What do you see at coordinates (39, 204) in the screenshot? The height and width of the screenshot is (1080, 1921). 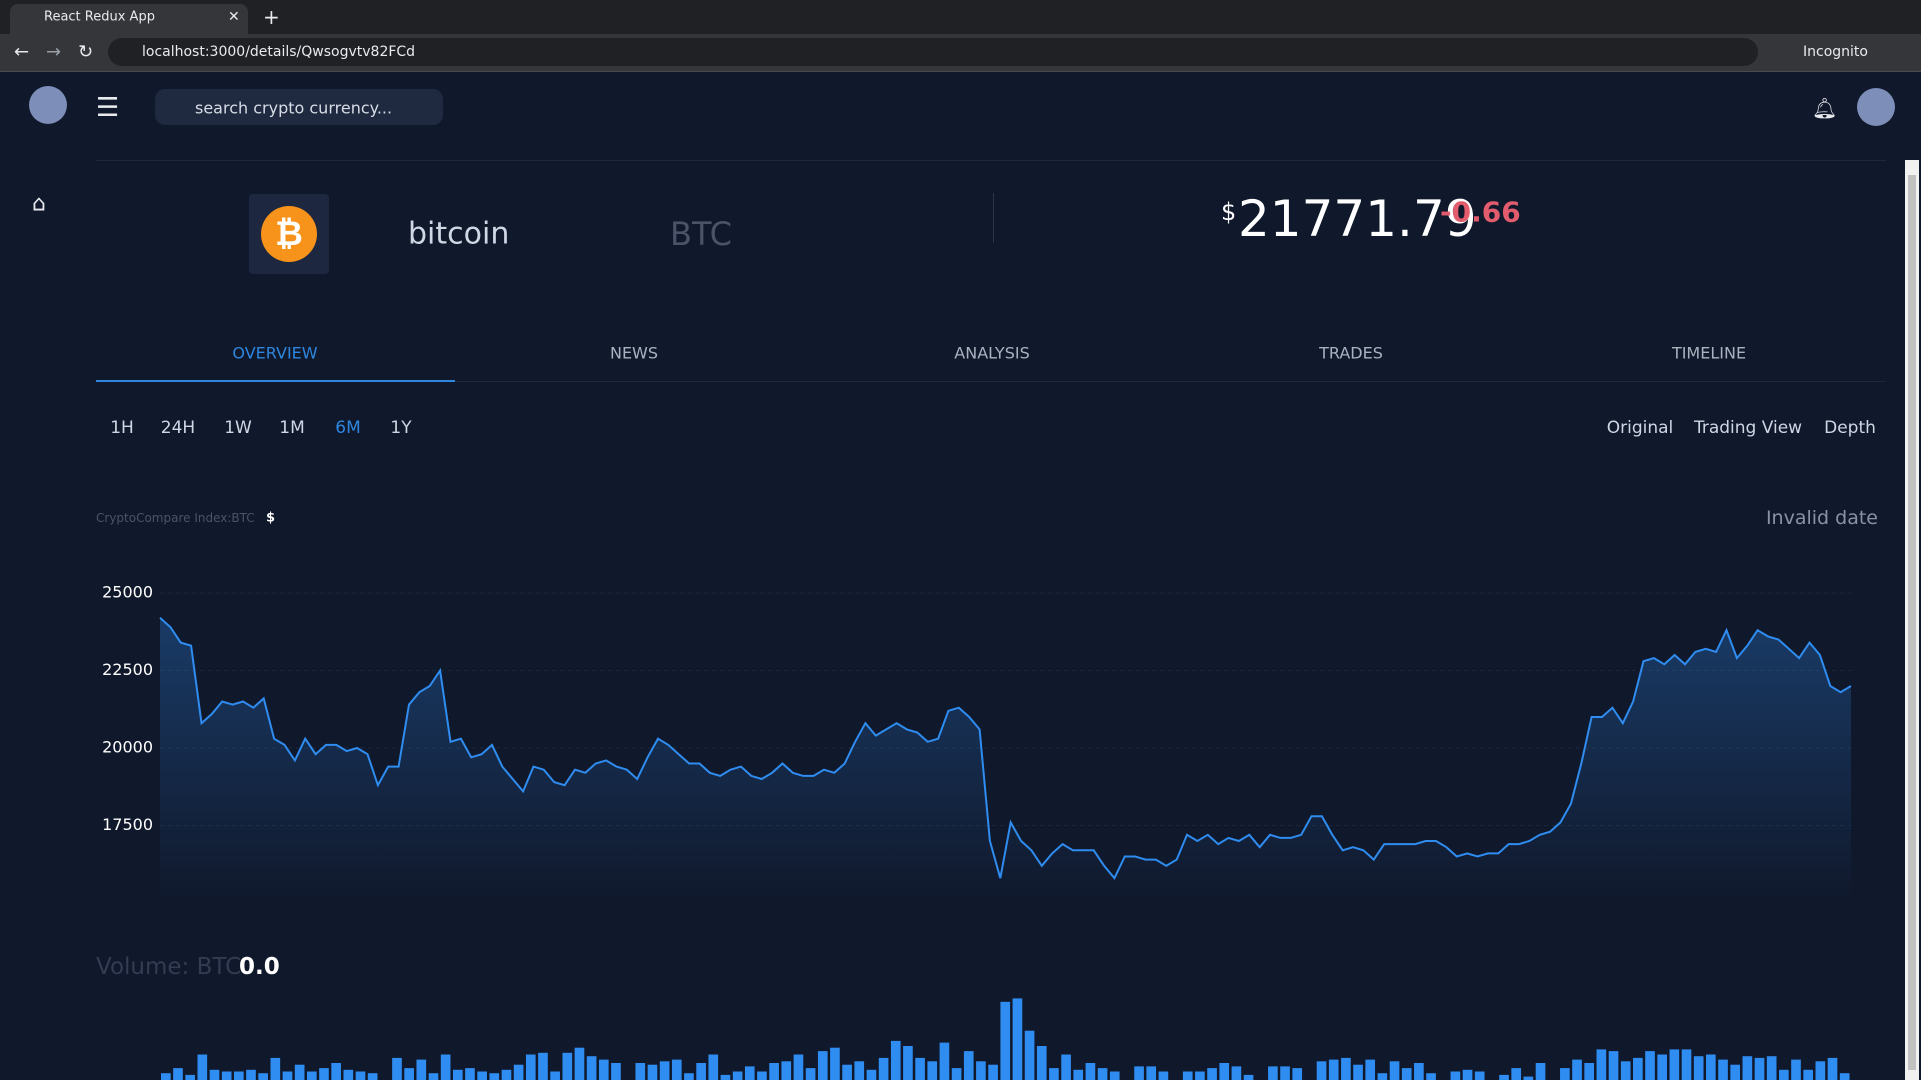 I see `home-button: ⌂` at bounding box center [39, 204].